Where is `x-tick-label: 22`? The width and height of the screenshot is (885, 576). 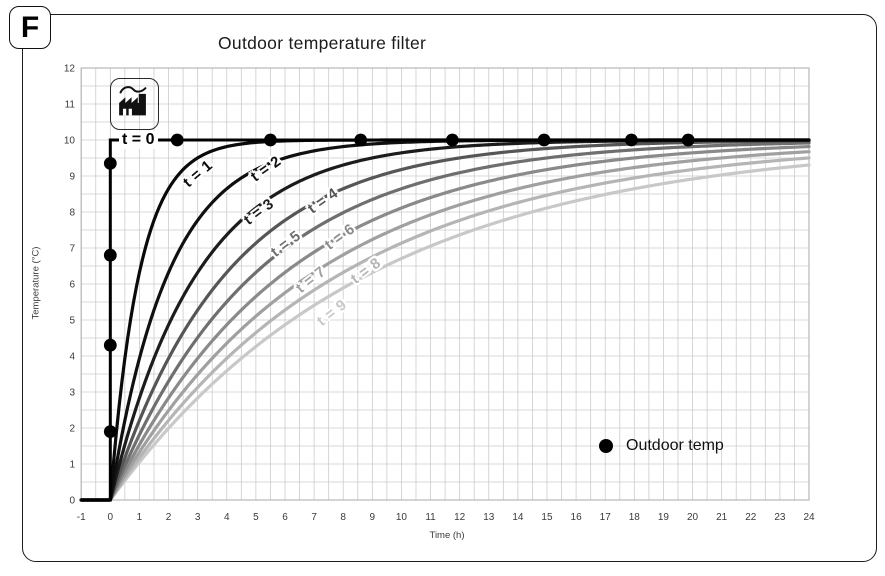 x-tick-label: 22 is located at coordinates (751, 517).